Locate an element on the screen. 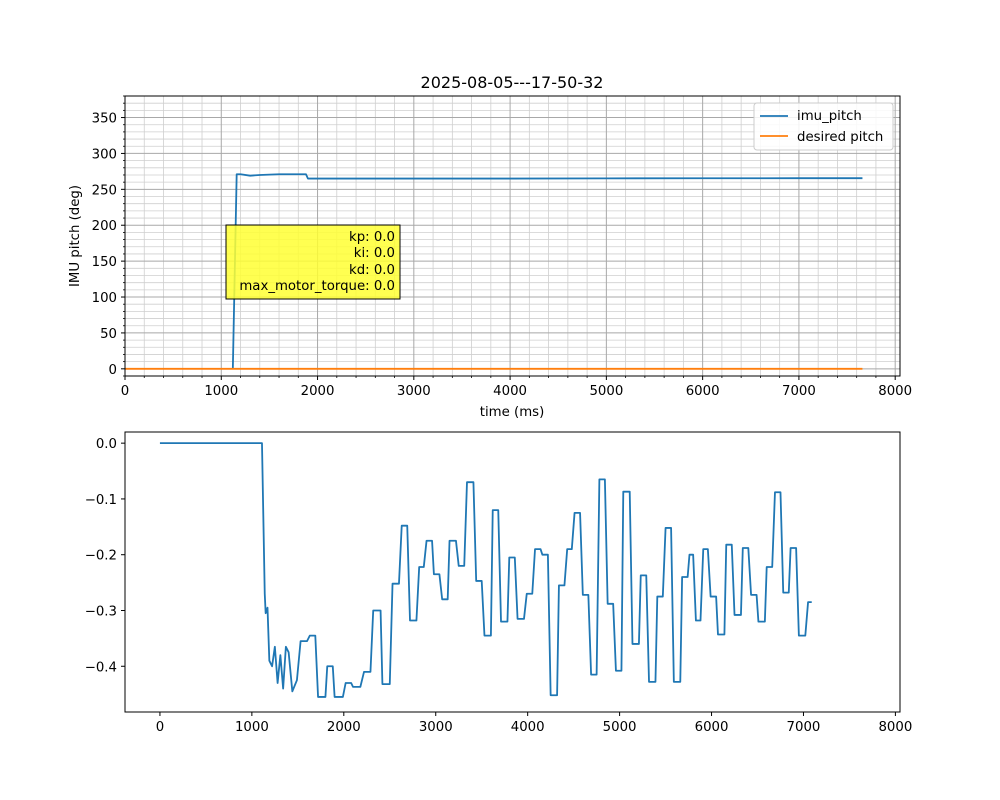 The width and height of the screenshot is (1000, 800). legend-box is located at coordinates (823, 126).